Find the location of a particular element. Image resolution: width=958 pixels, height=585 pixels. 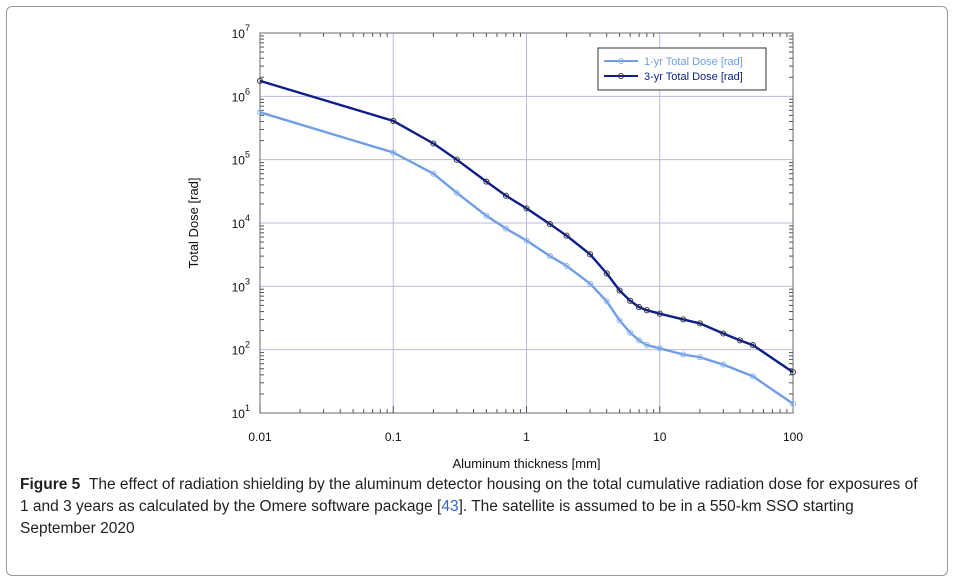

legend-box is located at coordinates (682, 69).